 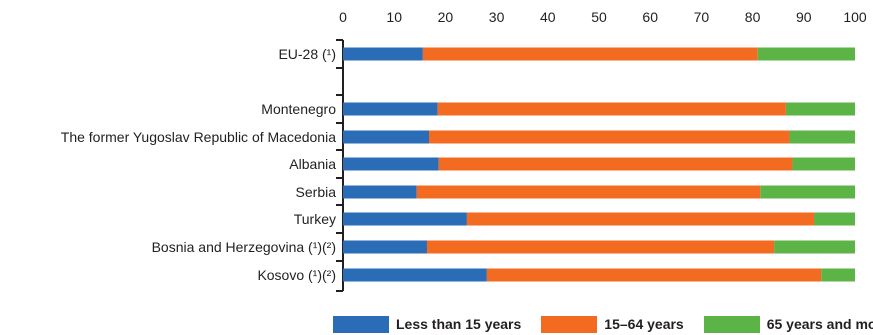 I want to click on x-tick-label: 0, so click(x=343, y=17).